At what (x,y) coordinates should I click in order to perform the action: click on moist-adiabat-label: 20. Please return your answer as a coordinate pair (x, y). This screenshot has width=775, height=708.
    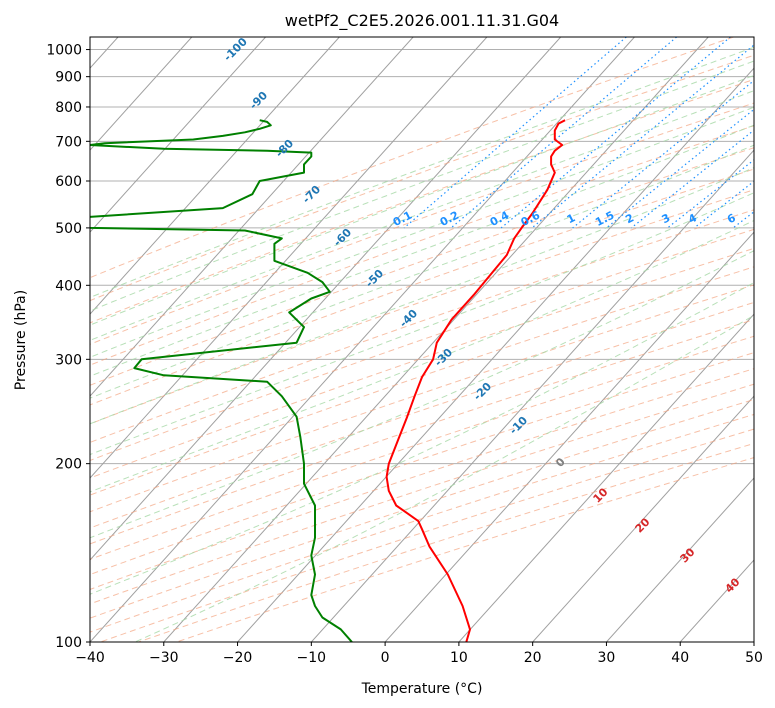
    Looking at the image, I should click on (643, 525).